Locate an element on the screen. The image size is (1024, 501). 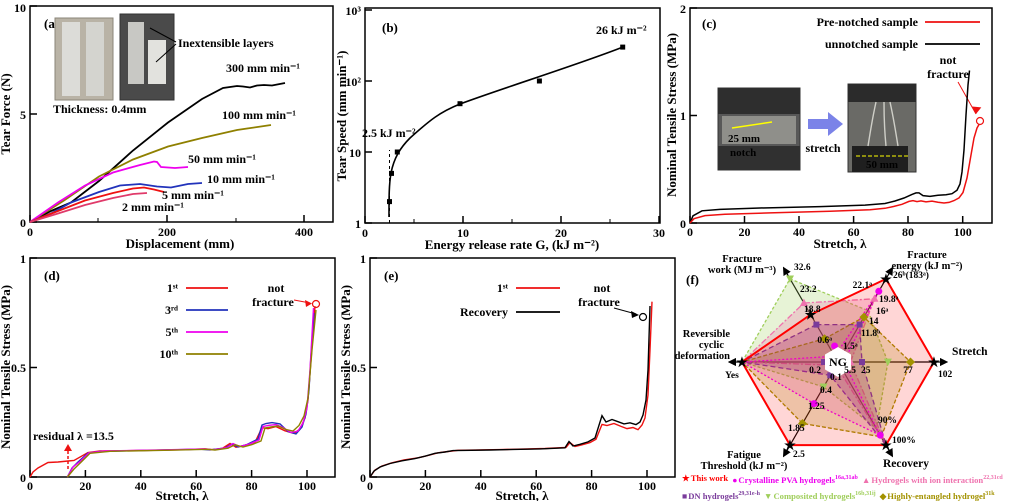
axis-tick-label: 10² is located at coordinates (353, 82).